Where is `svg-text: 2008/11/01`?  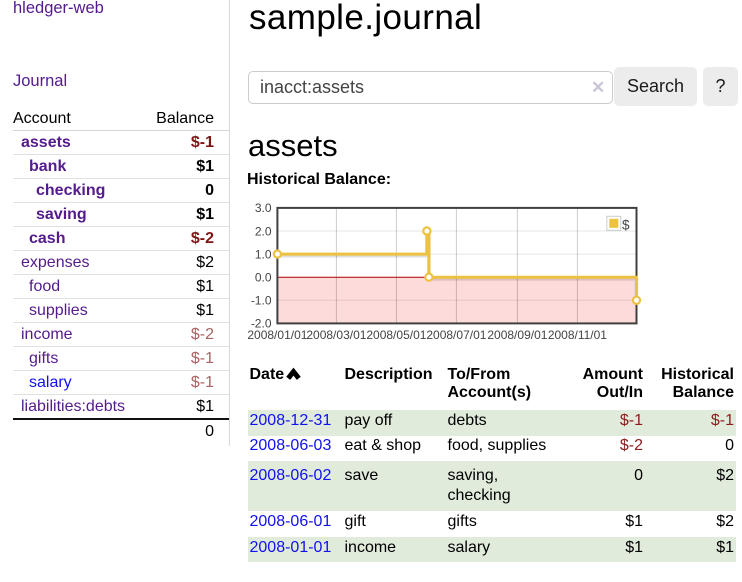
svg-text: 2008/11/01 is located at coordinates (577, 335).